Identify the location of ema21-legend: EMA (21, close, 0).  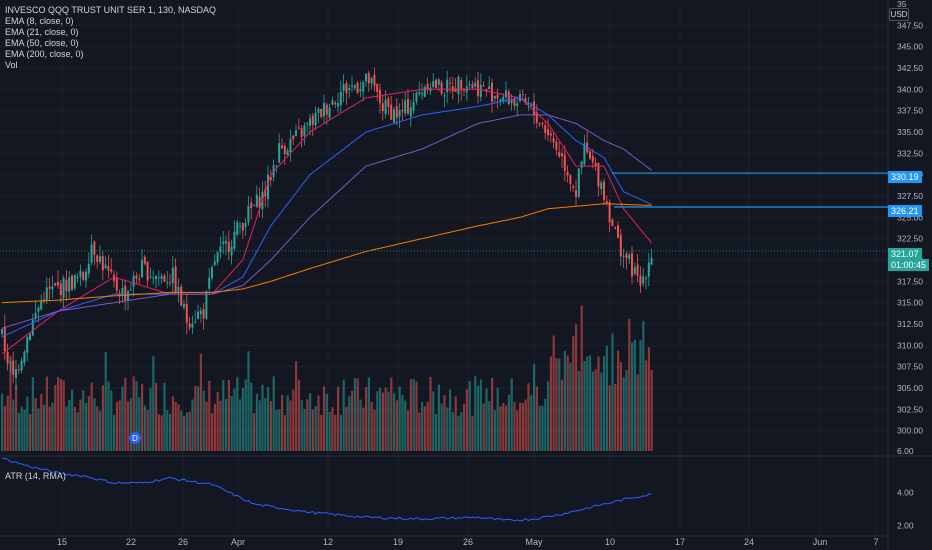
(42, 32).